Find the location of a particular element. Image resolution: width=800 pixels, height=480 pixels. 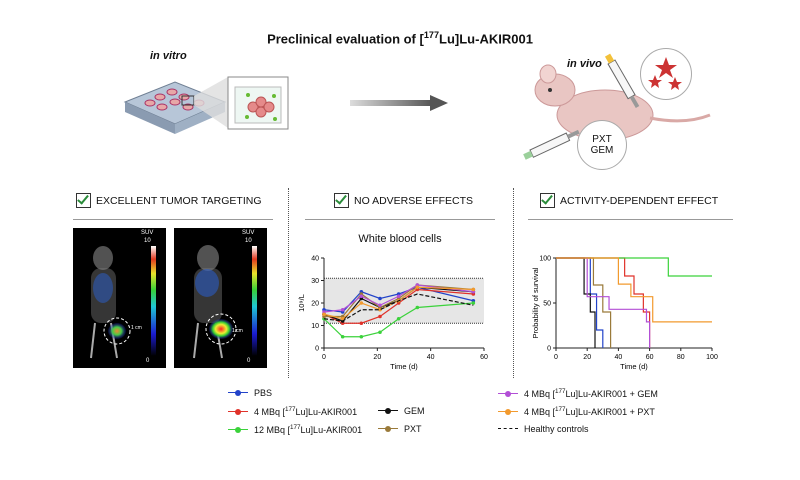

legend-item: 4 MBq [177Lu]Lu-AKIR001 is located at coordinates (292, 411).